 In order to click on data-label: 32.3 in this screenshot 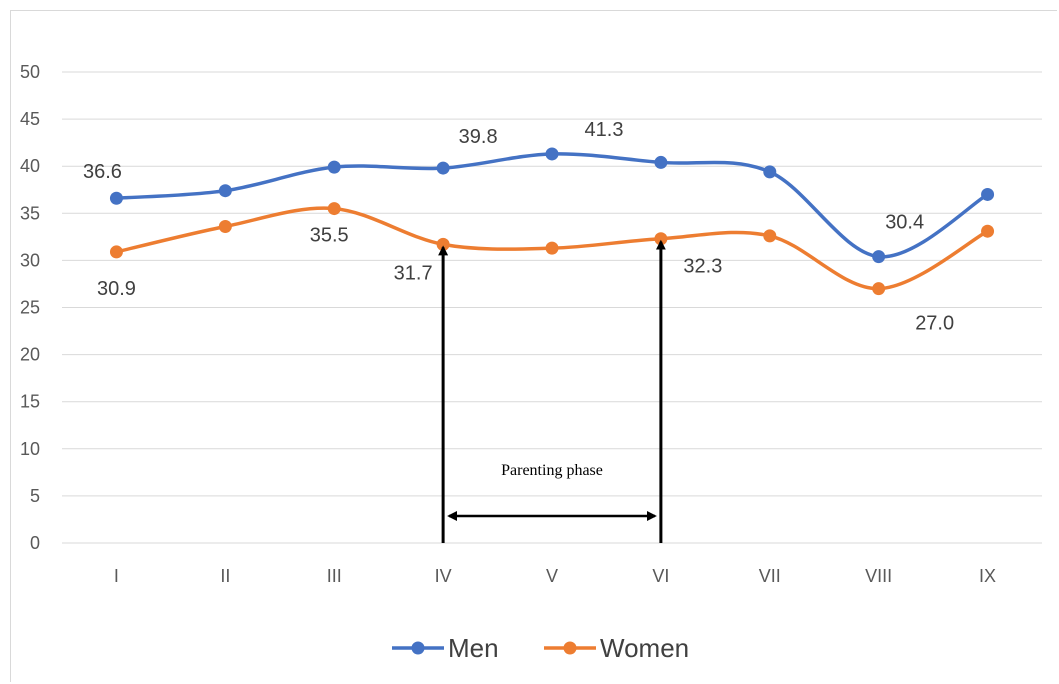, I will do `click(702, 267)`.